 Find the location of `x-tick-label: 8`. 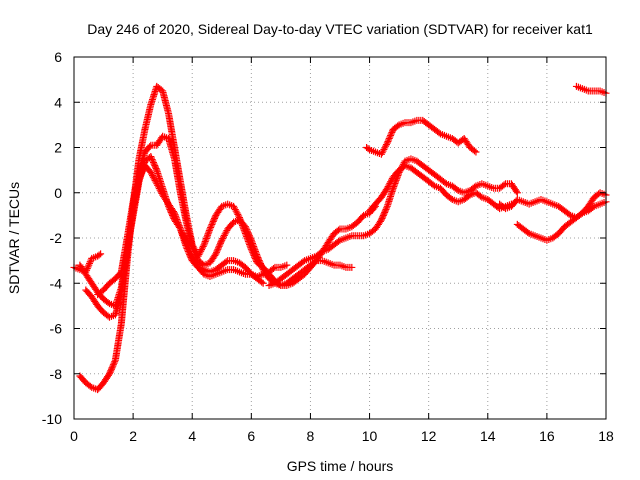

x-tick-label: 8 is located at coordinates (311, 436).